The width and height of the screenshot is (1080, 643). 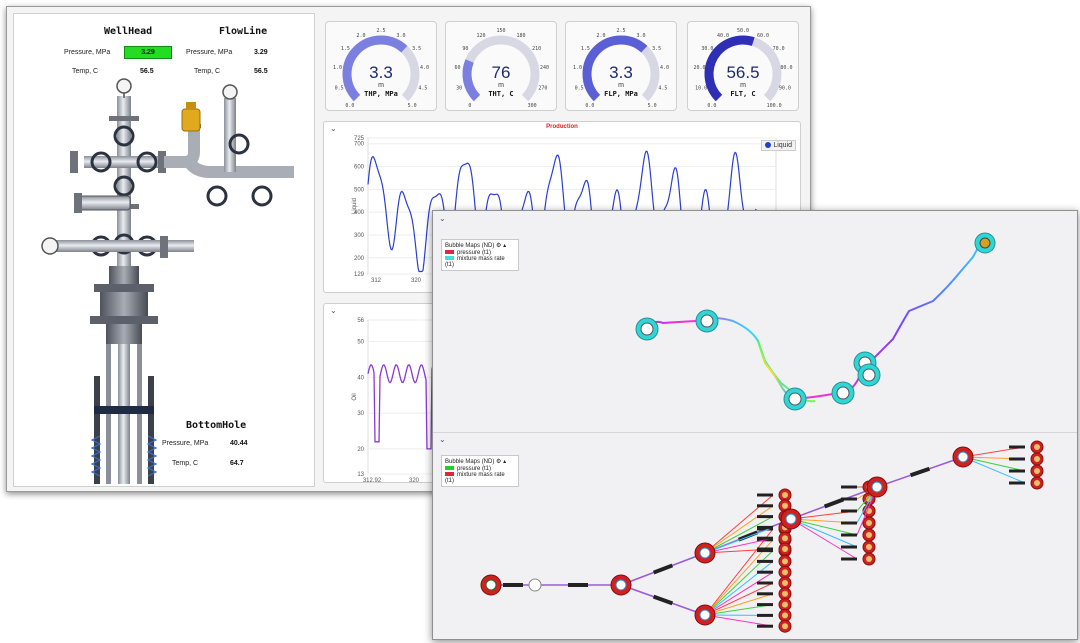 What do you see at coordinates (185, 463) in the screenshot?
I see `bottomhole-temp-label: Temp, C` at bounding box center [185, 463].